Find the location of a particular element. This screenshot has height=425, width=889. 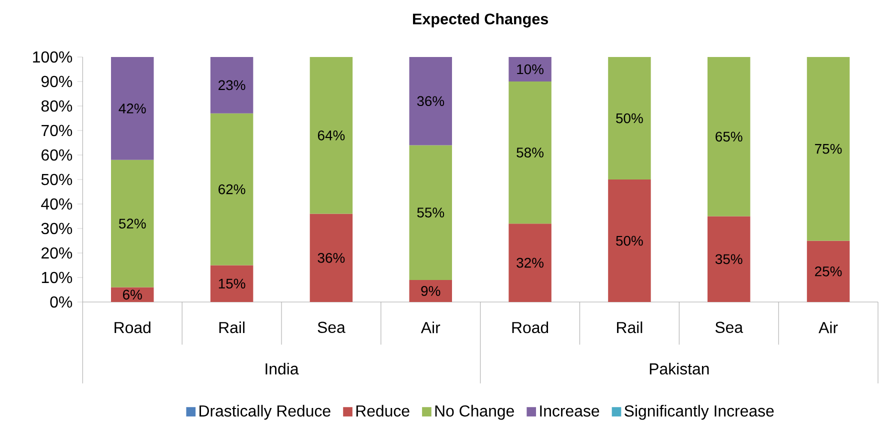

legend-label: No Change is located at coordinates (474, 412).